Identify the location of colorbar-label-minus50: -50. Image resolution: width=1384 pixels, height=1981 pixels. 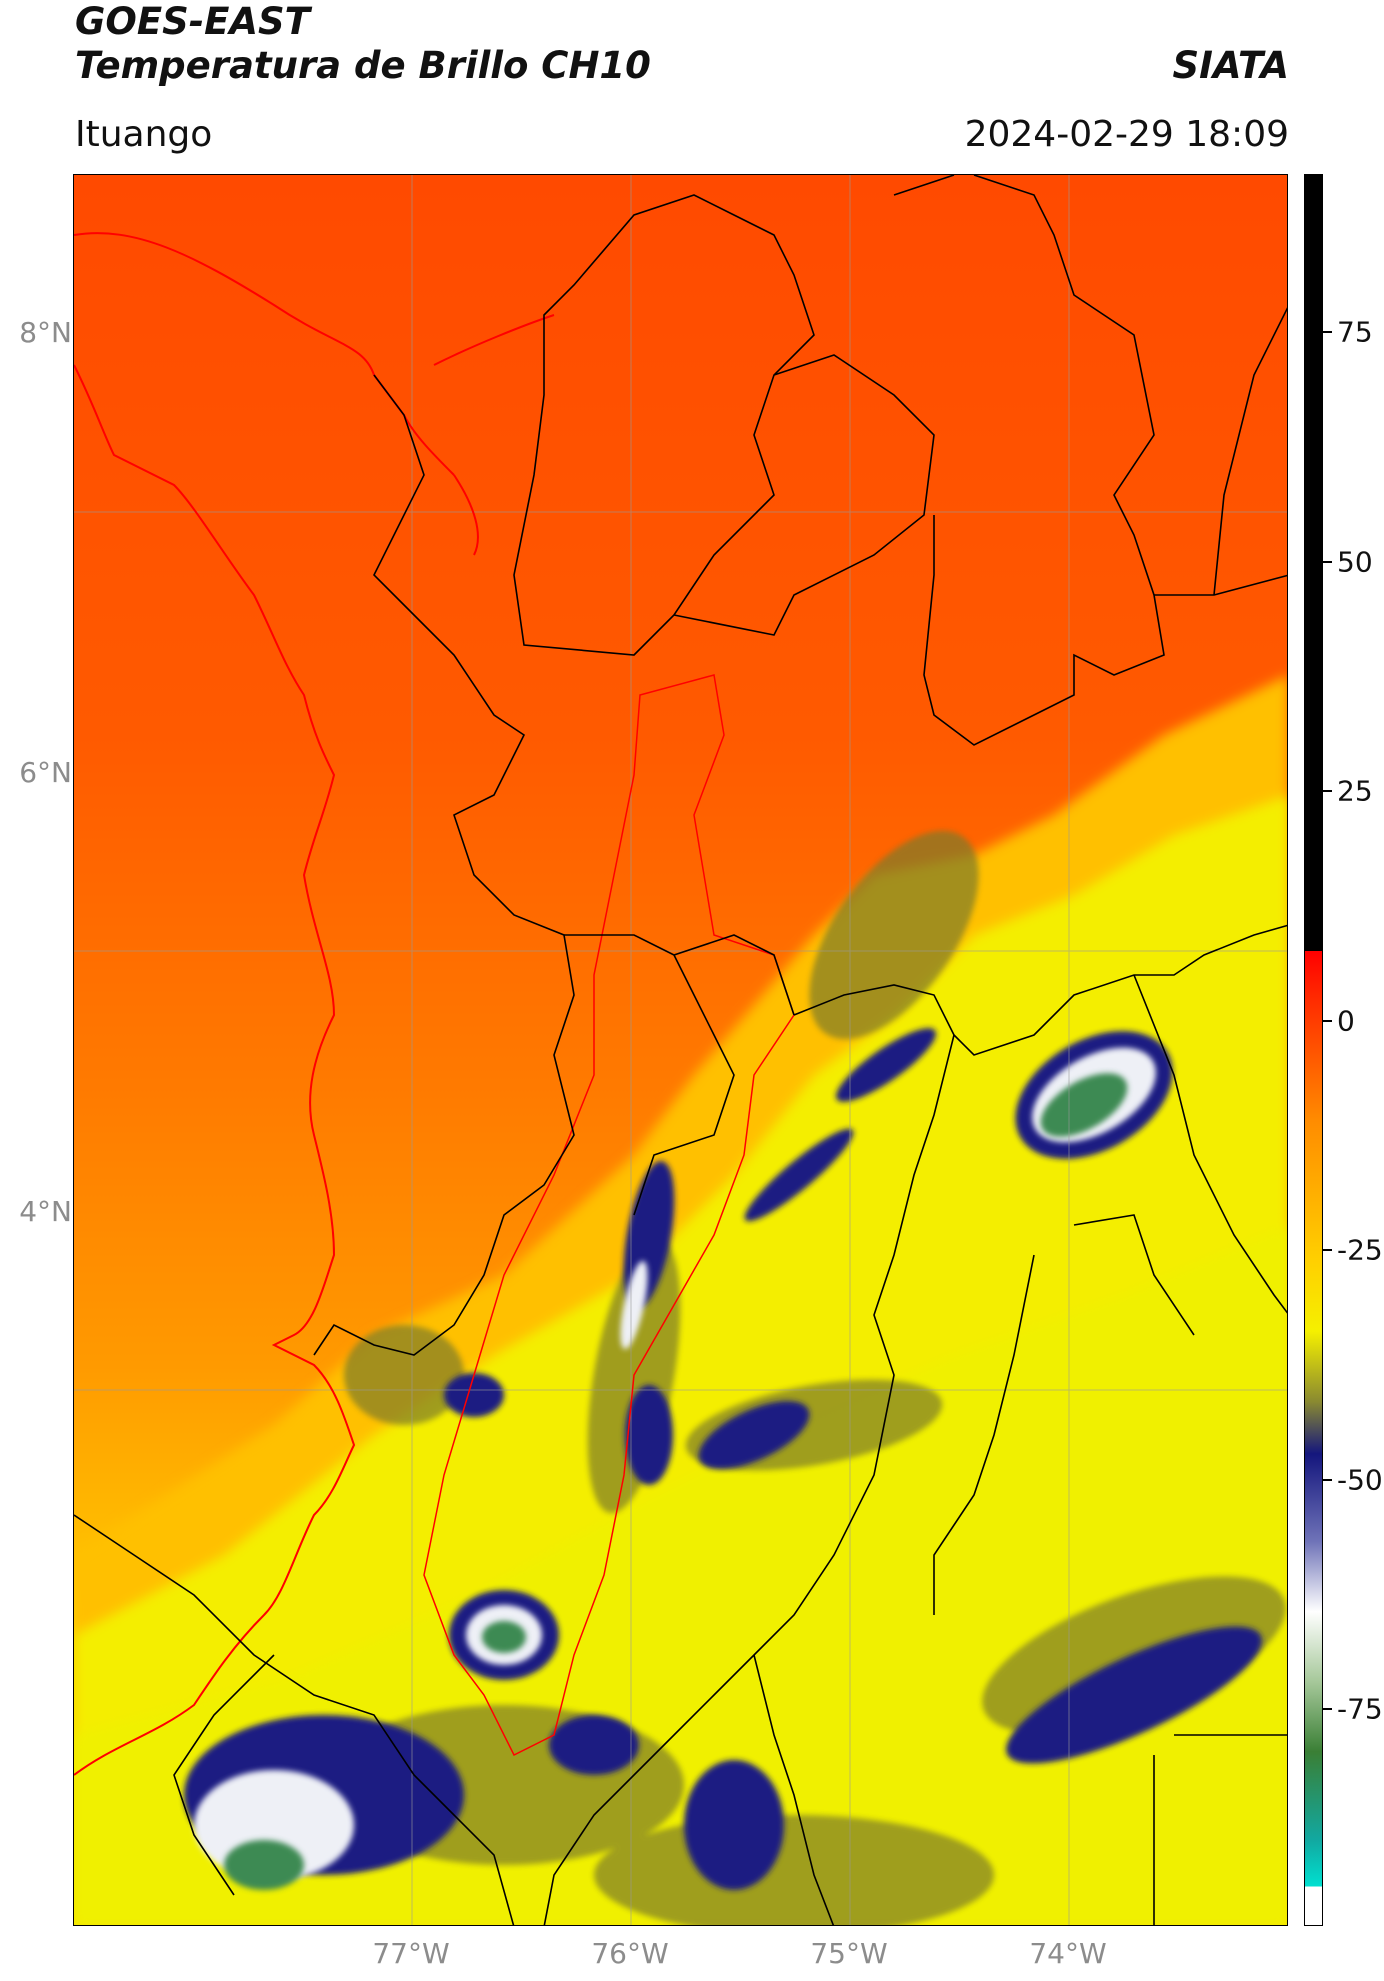
(1360, 1480).